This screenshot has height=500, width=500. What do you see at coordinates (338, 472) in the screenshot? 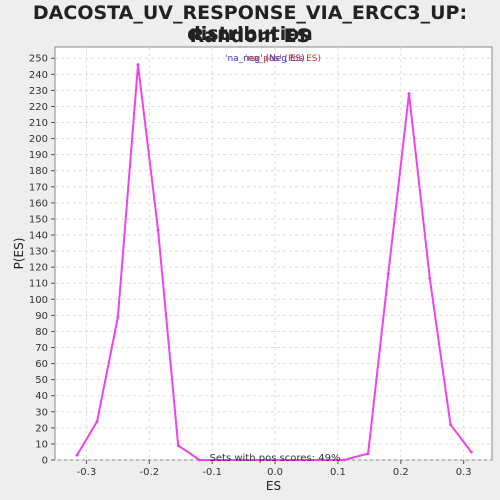
I see `x-tick-label: 0.1` at bounding box center [338, 472].